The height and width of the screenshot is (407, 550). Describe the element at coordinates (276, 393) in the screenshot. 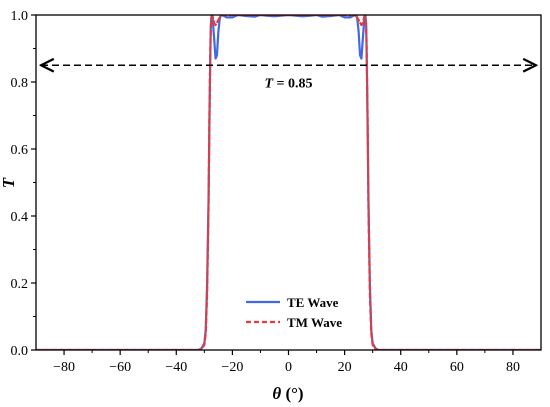

I see `x-axis-title-var: θ` at that location.